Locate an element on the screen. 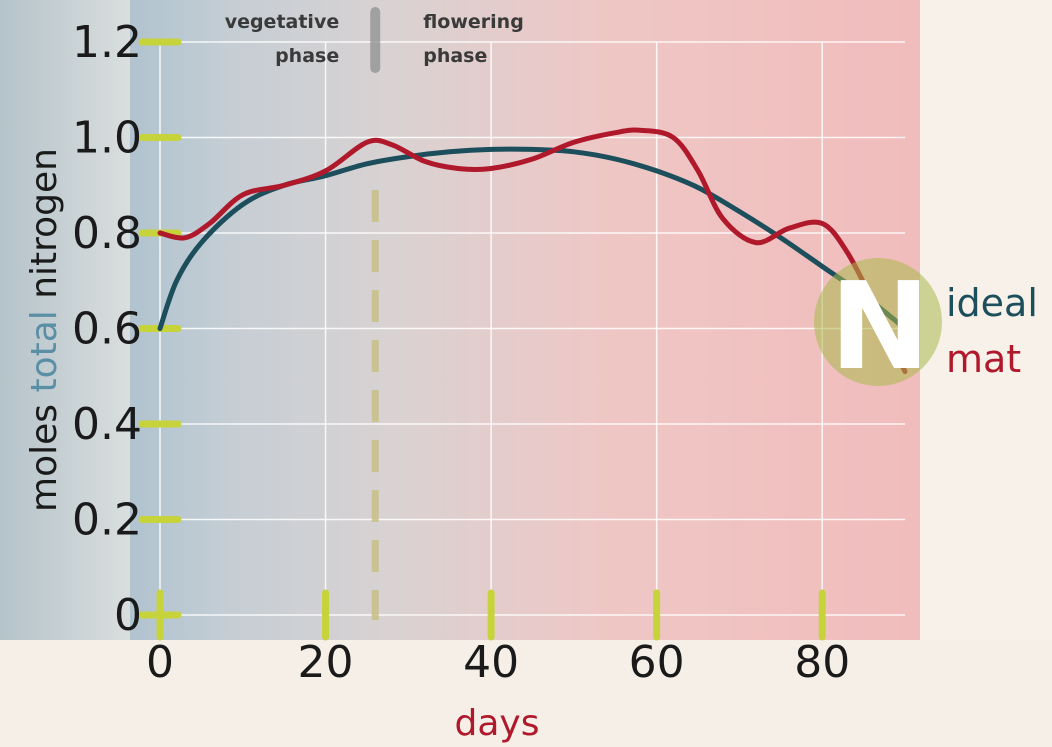  y-axis-title-part: nitrogen is located at coordinates (44, 229).